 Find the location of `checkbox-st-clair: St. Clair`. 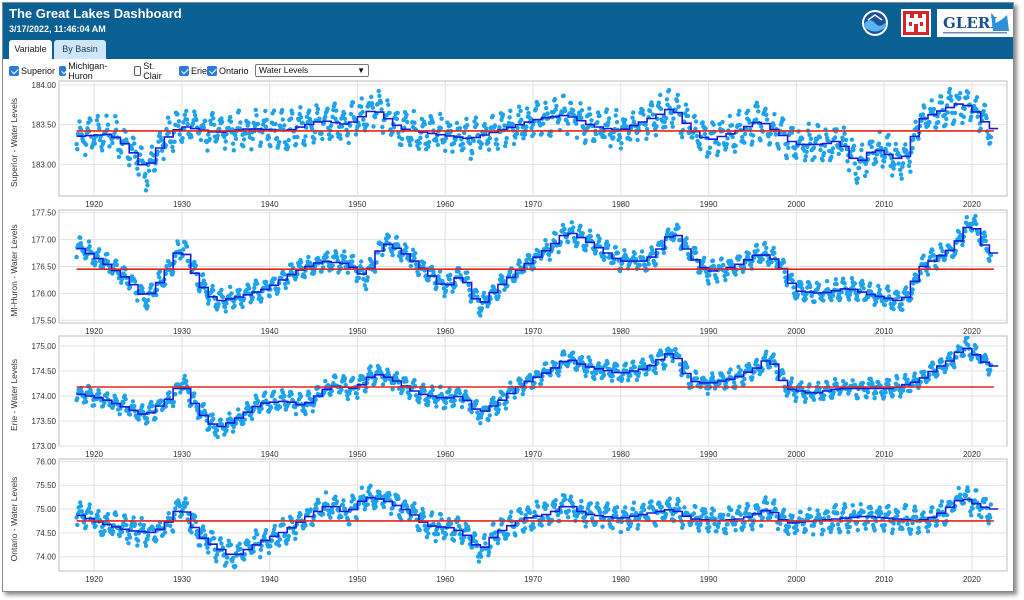

checkbox-st-clair: St. Clair is located at coordinates (149, 71).